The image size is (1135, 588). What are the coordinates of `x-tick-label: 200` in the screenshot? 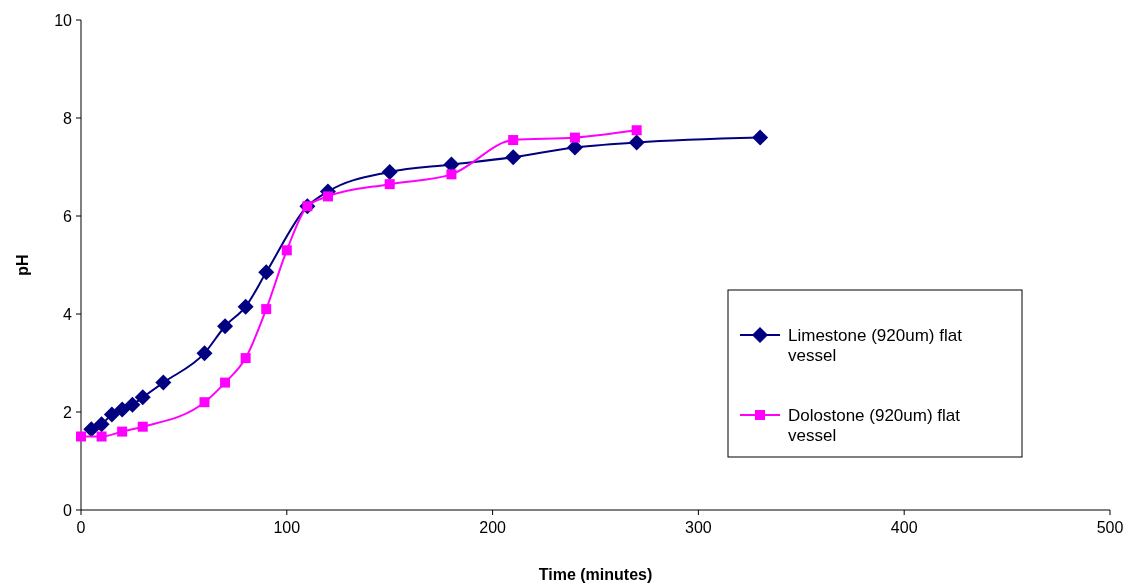 It's located at (493, 527).